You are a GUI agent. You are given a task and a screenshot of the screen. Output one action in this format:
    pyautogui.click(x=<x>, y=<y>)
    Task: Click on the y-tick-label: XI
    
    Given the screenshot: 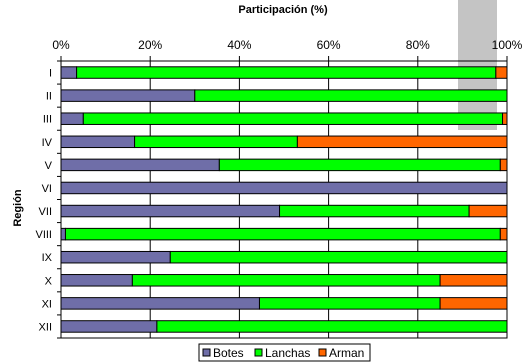 What is the action you would take?
    pyautogui.click(x=47, y=304)
    